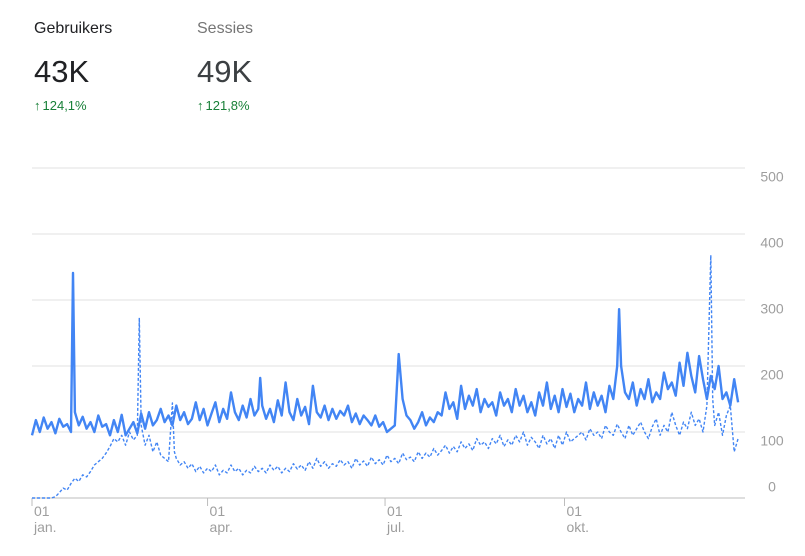  Describe the element at coordinates (772, 309) in the screenshot. I see `y-tick-label: 300` at that location.